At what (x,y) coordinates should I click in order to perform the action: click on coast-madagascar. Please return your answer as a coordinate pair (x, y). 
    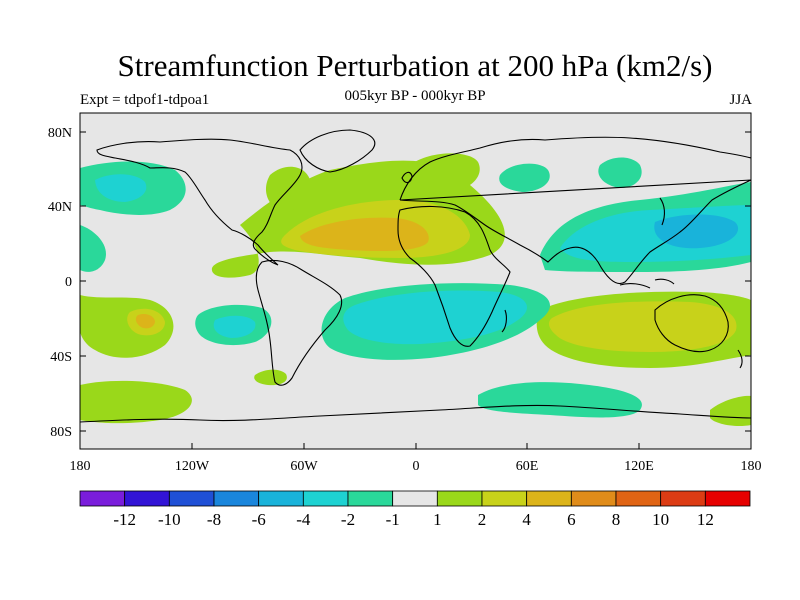
    Looking at the image, I should click on (504, 321).